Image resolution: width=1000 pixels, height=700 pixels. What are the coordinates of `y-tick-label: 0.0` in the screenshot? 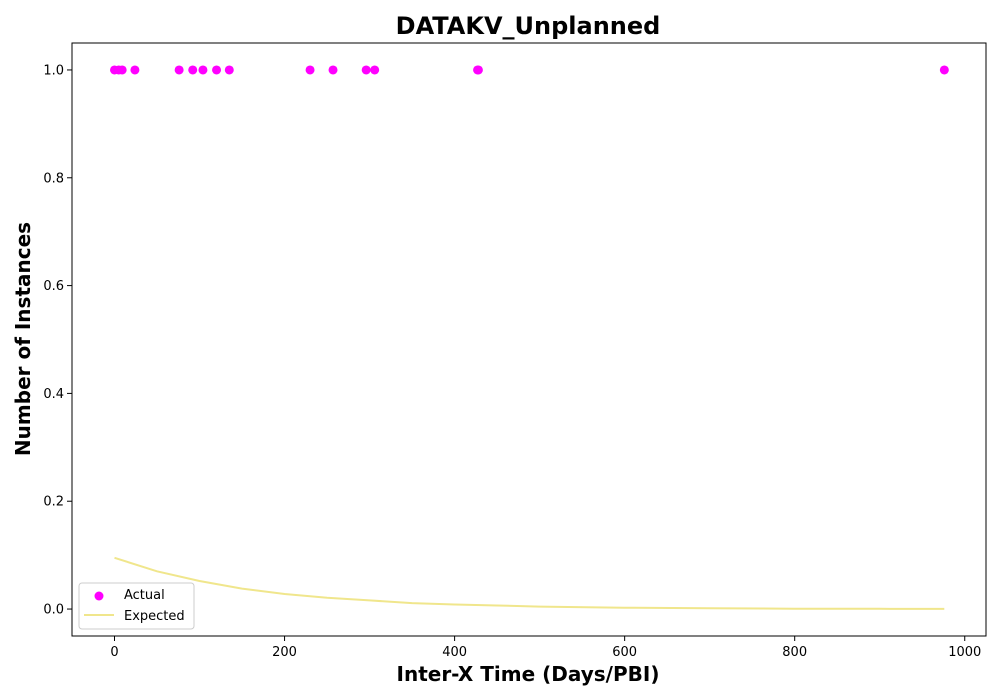 It's located at (53, 610).